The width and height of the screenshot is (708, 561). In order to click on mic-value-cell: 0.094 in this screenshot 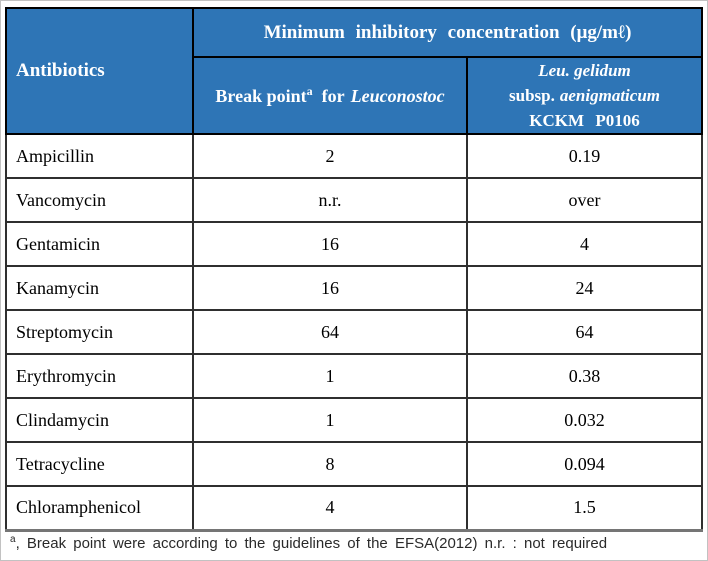, I will do `click(584, 464)`.